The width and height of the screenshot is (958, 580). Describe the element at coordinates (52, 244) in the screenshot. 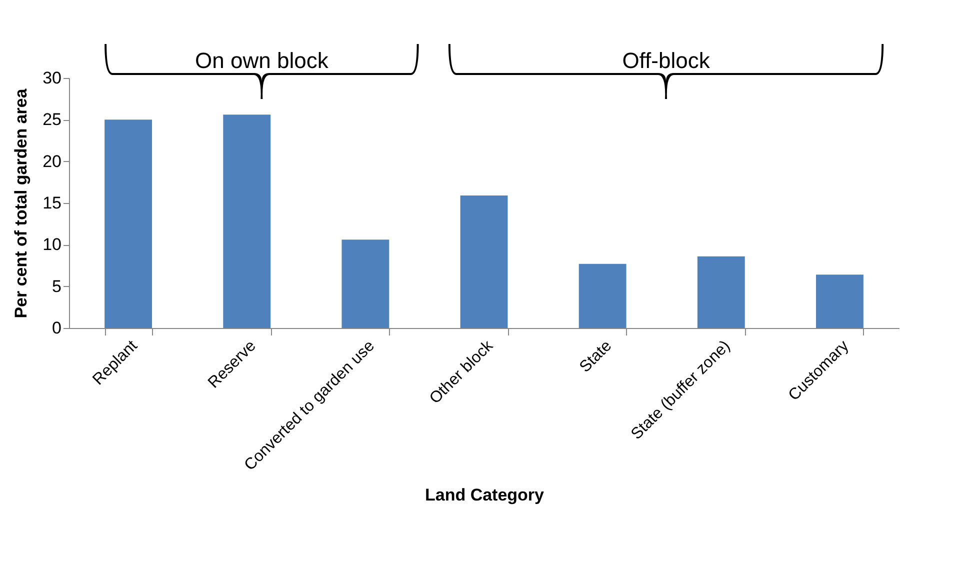

I see `y-tick-label: 10` at that location.